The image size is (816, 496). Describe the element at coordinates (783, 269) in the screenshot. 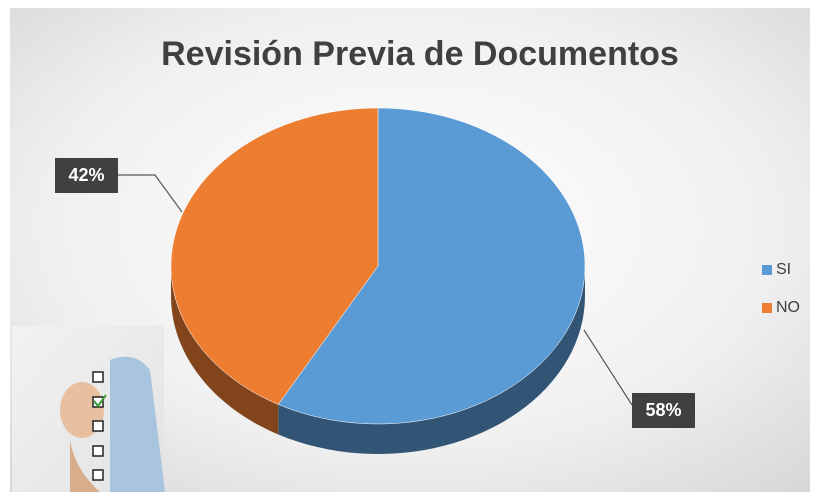

I see `legend-label: SI` at that location.